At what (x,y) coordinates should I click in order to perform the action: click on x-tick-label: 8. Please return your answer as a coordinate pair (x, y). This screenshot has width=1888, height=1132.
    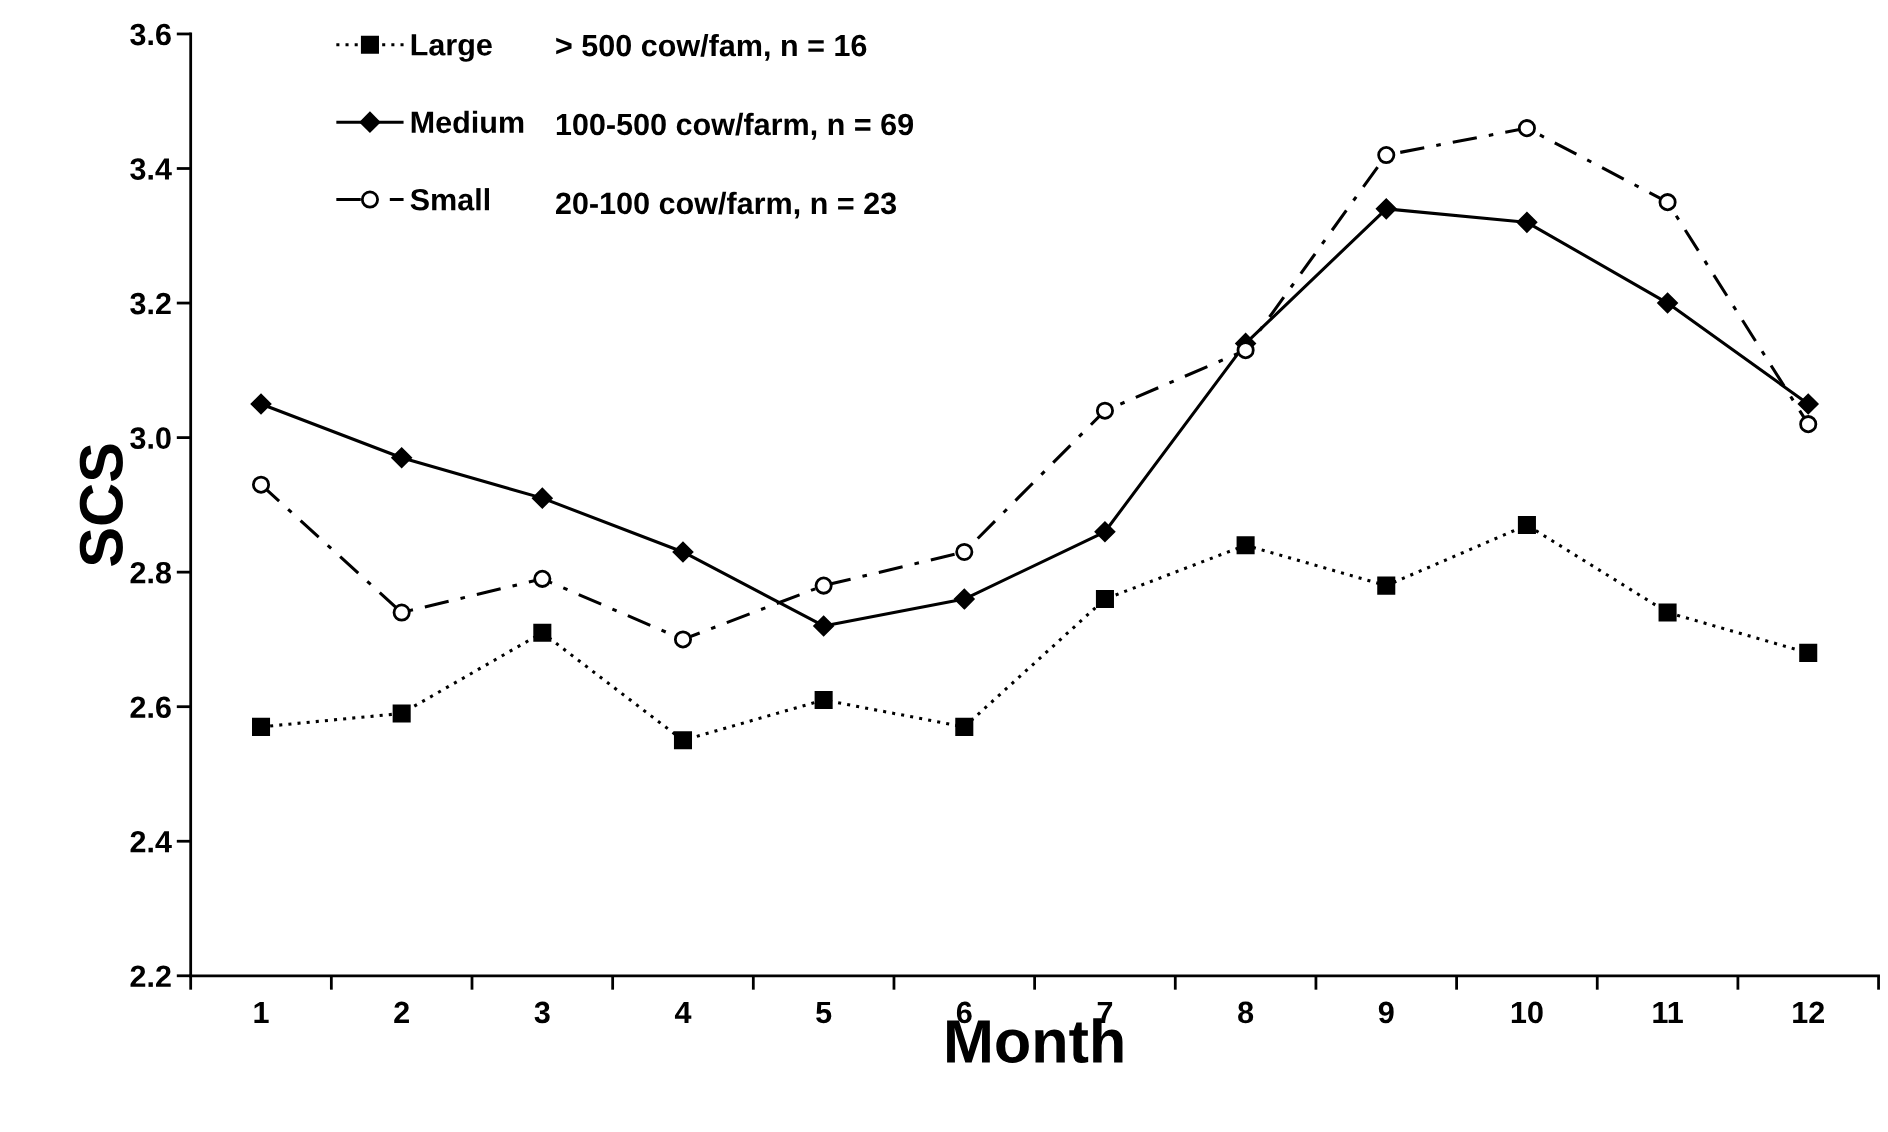
    Looking at the image, I should click on (1246, 1012).